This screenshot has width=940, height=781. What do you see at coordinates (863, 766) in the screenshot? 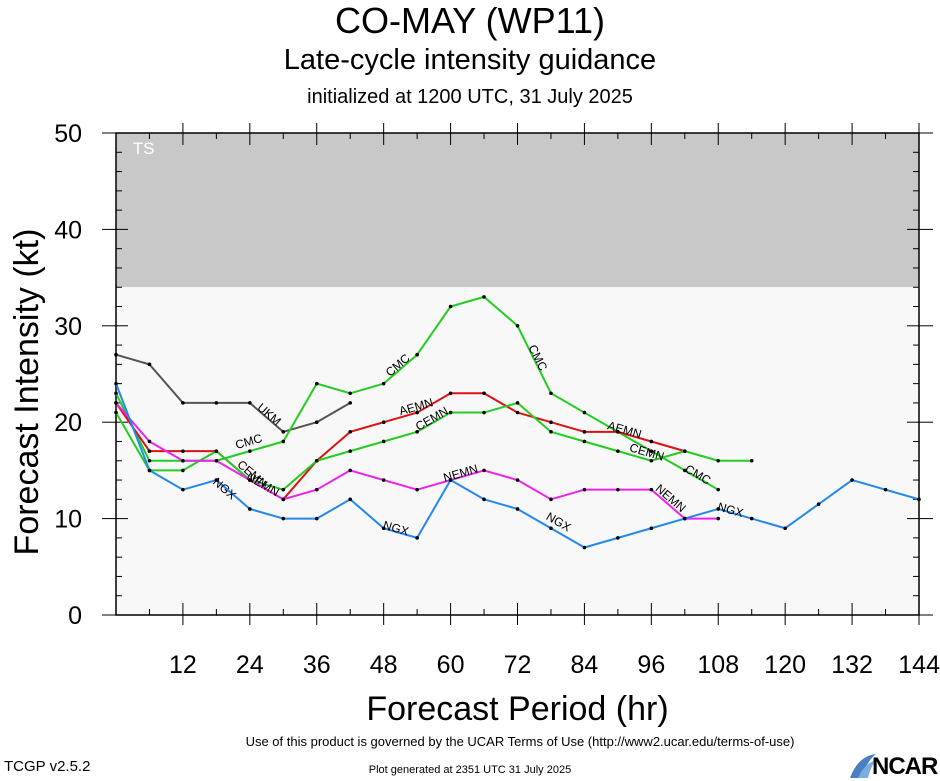
I see `ncar-logo-icon` at bounding box center [863, 766].